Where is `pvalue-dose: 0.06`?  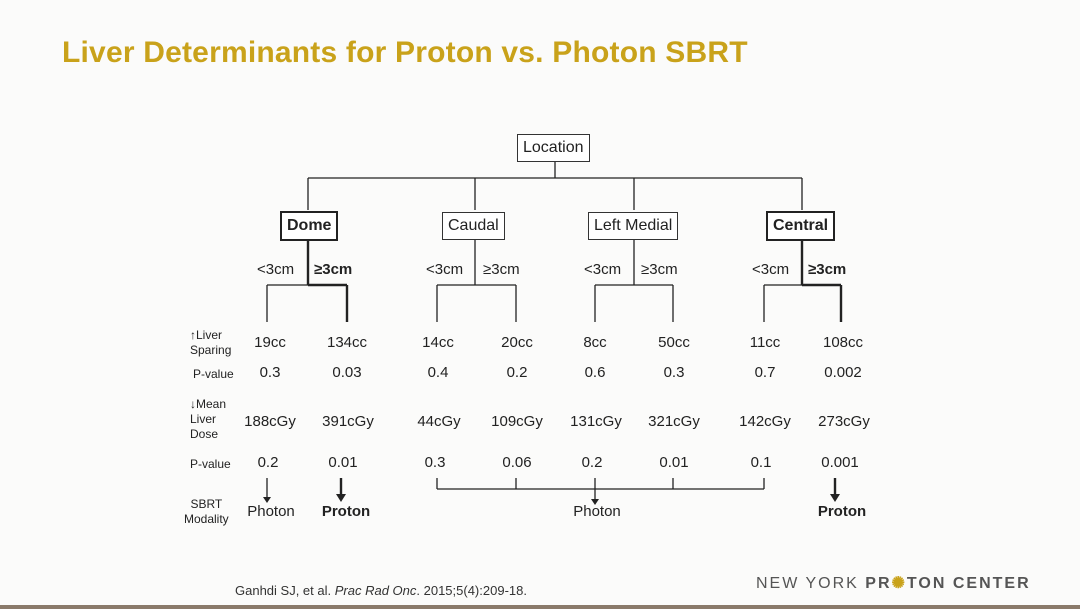
pvalue-dose: 0.06 is located at coordinates (517, 462).